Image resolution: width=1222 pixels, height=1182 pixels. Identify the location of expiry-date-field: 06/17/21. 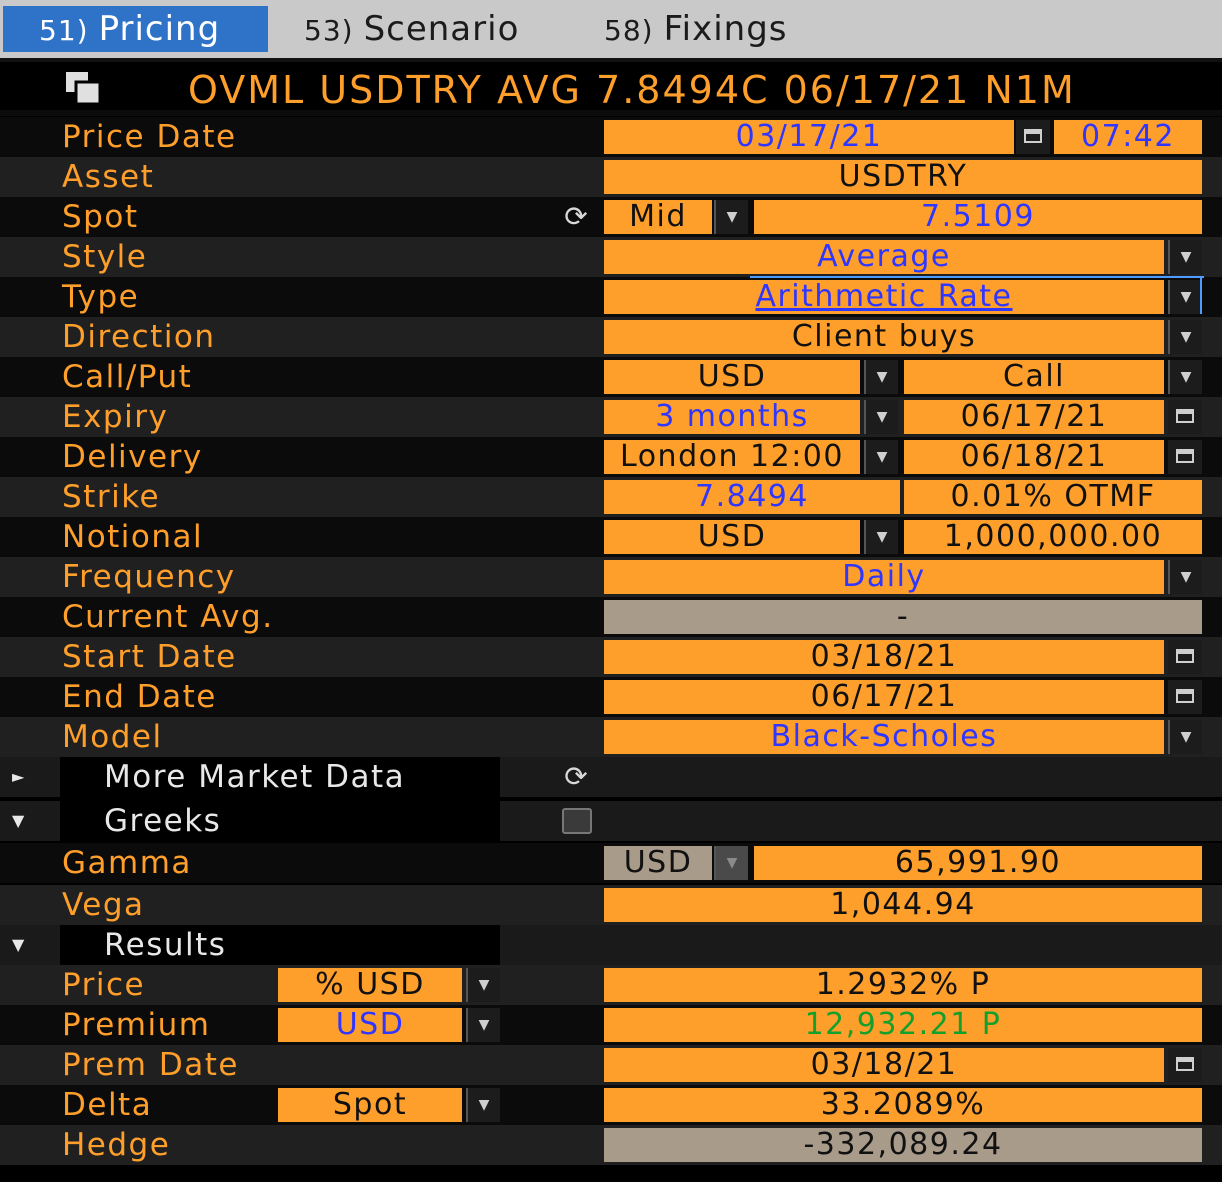
(1034, 417).